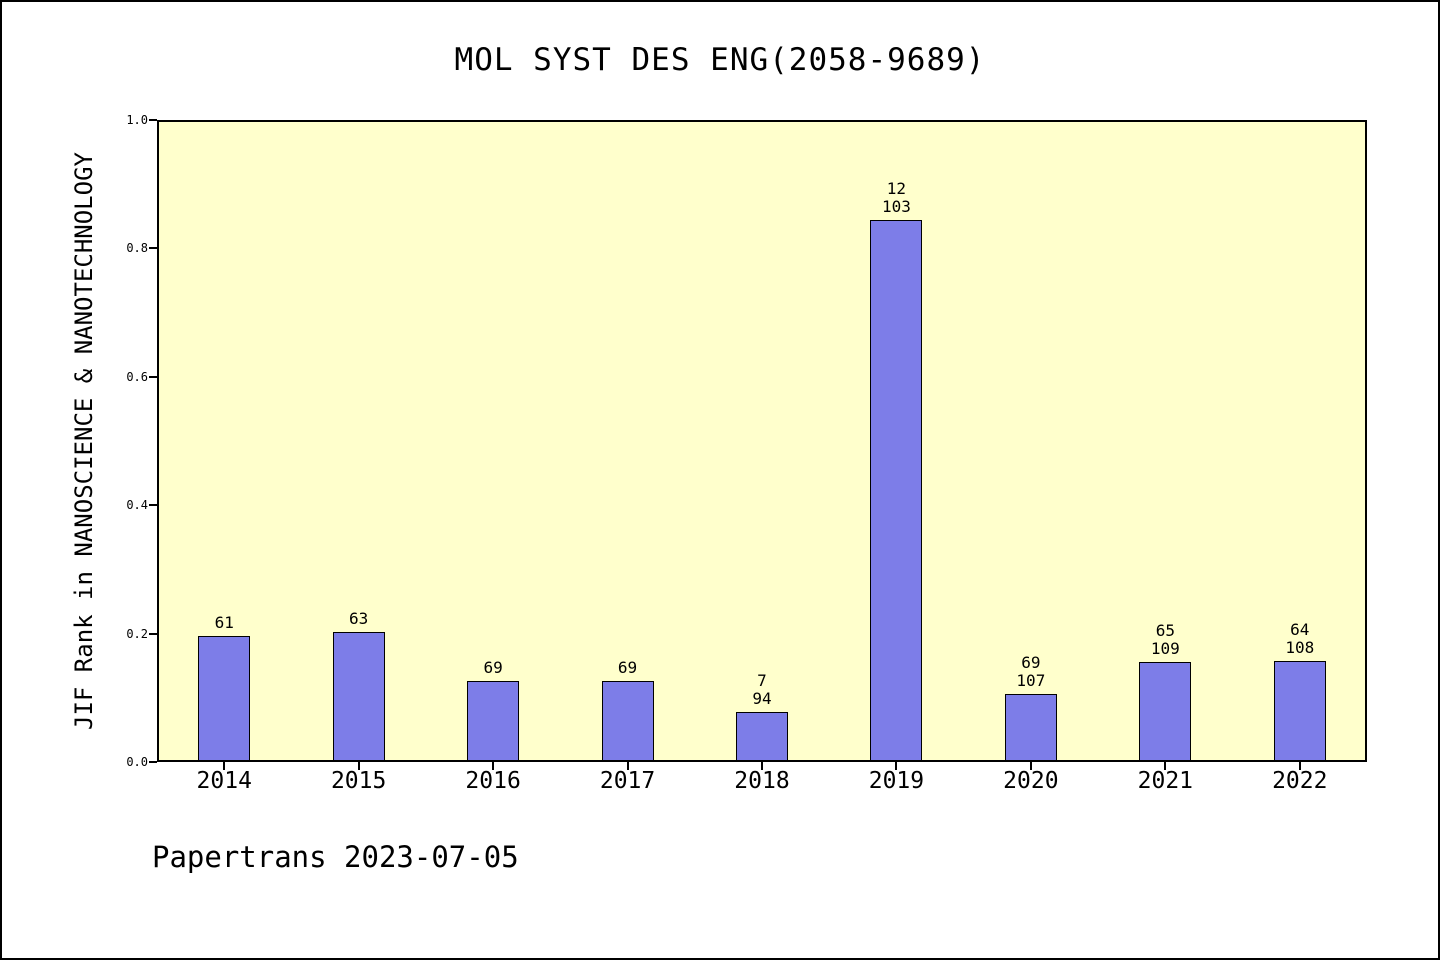 The width and height of the screenshot is (1440, 960). Describe the element at coordinates (762, 689) in the screenshot. I see `bar-value-label: 7 94` at that location.